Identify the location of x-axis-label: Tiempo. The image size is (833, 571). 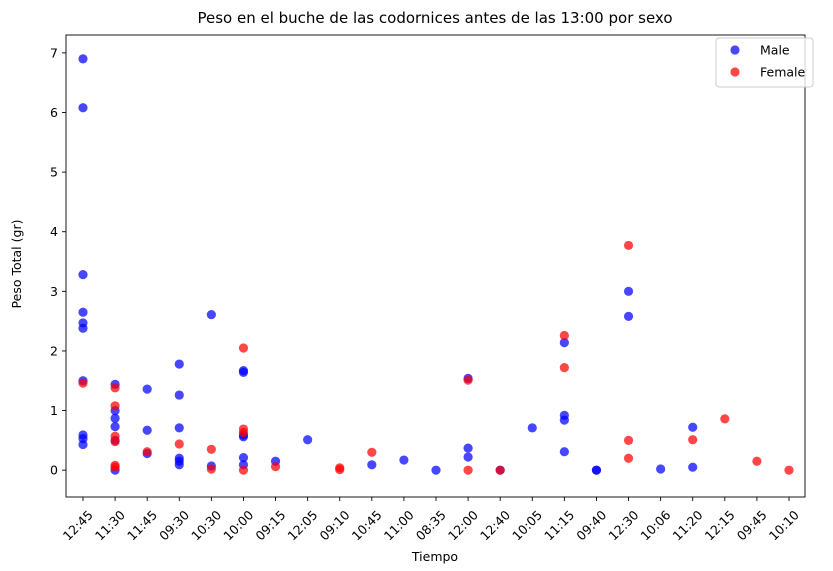
(434, 556).